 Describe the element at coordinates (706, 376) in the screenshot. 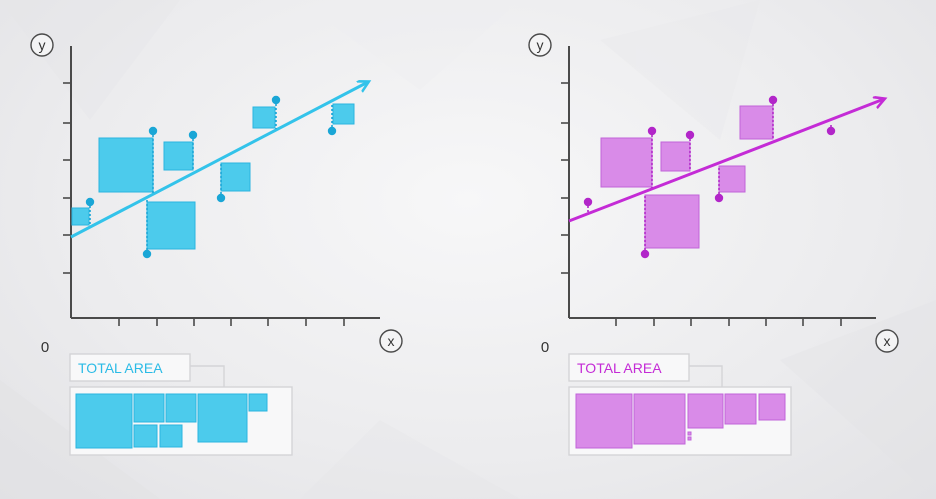

I see `right-connector` at that location.